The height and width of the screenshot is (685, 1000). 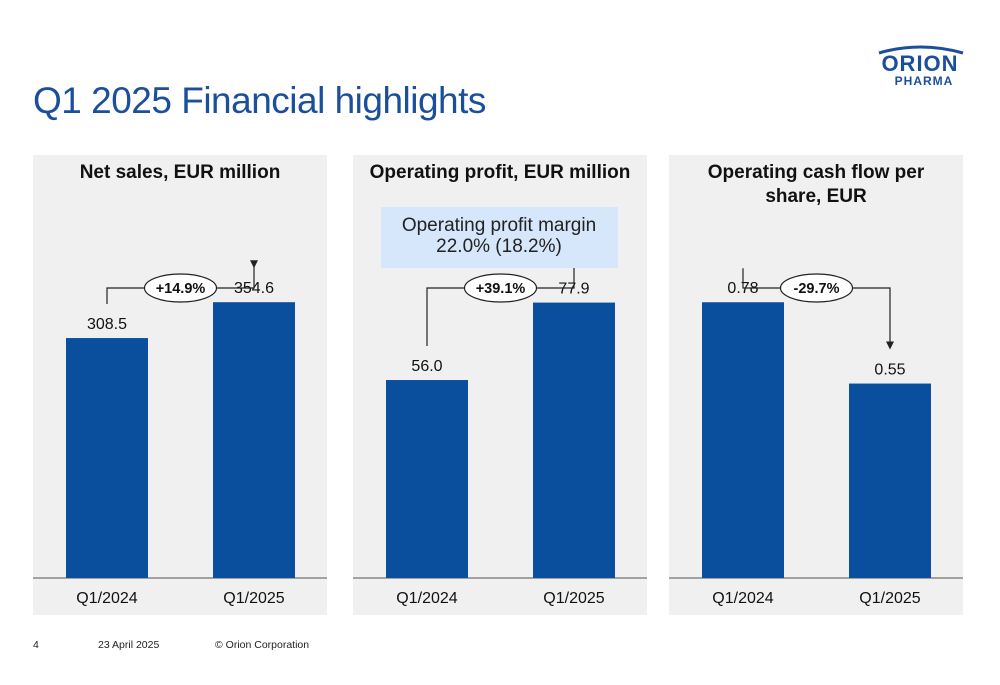 I want to click on value-label: 0.55, so click(x=889, y=370).